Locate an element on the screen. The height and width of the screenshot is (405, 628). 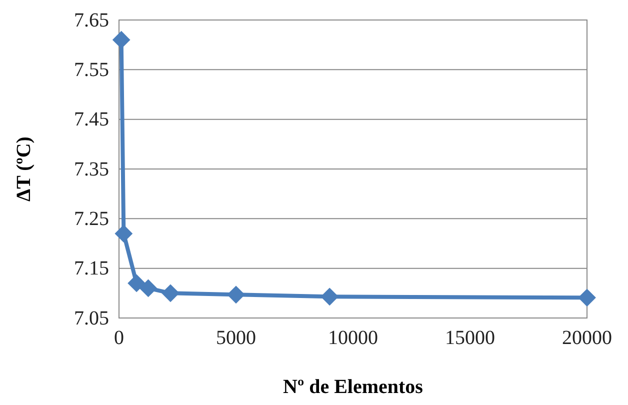
y-tick-label: 7.55 is located at coordinates (91, 70).